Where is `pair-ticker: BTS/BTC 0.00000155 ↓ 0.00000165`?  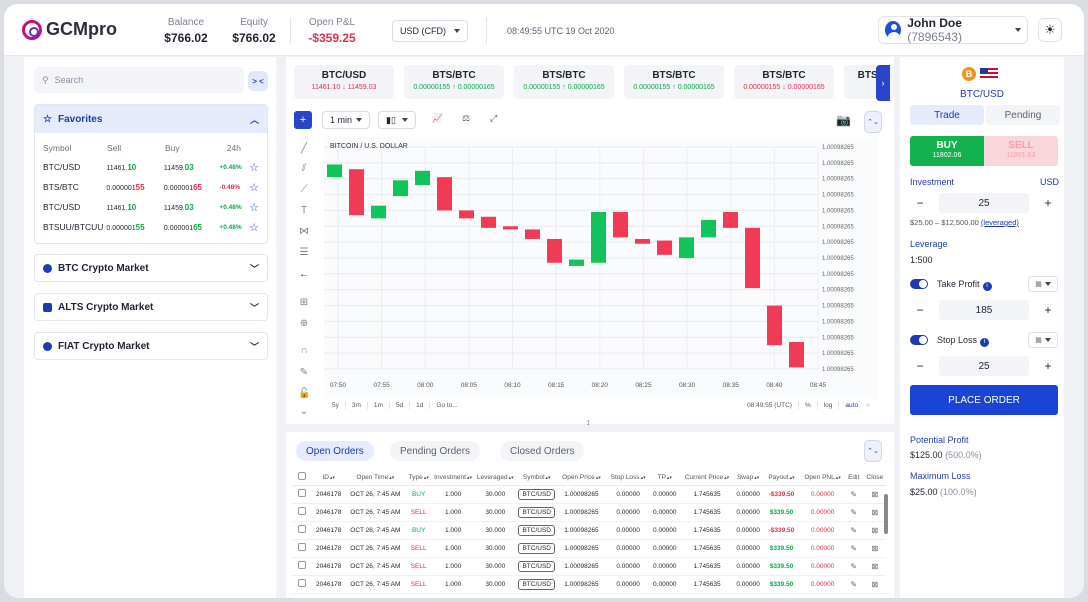 pair-ticker: BTS/BTC 0.00000155 ↓ 0.00000165 is located at coordinates (784, 82).